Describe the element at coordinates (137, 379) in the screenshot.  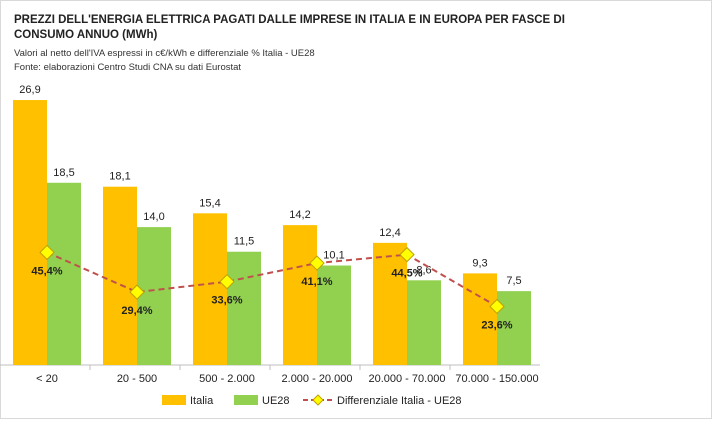
I see `x-tick-label: 20 - 500` at that location.